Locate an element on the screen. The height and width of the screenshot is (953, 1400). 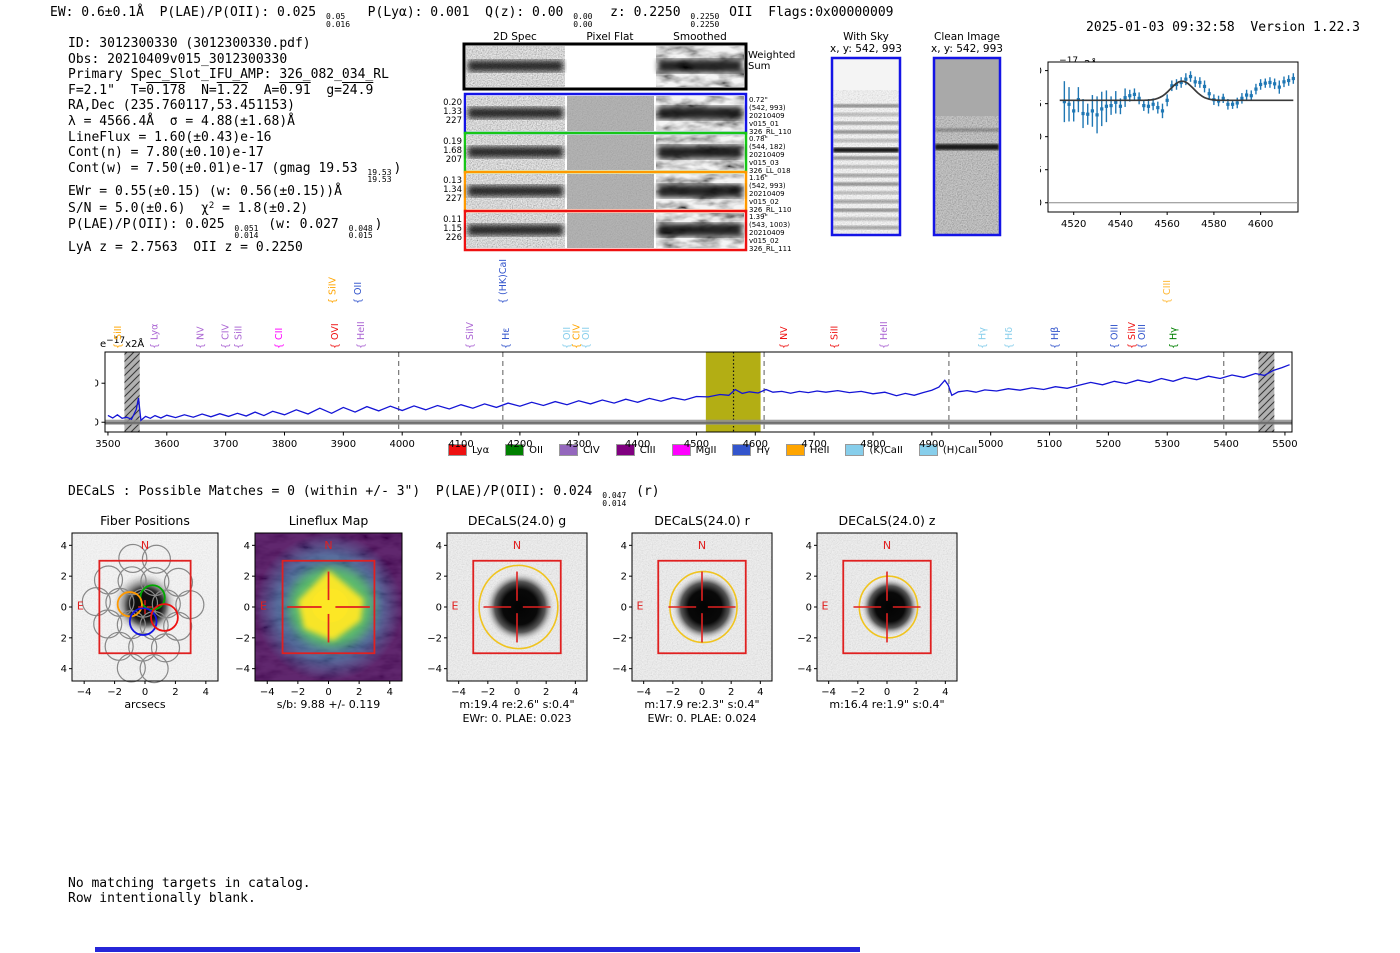
panel-title-fiber: Fiber Positions is located at coordinates (145, 520).